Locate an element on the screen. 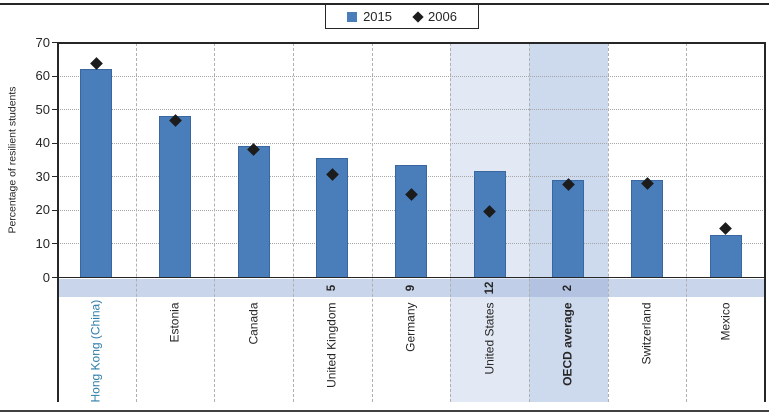  x-axis-zero-line is located at coordinates (411, 277).